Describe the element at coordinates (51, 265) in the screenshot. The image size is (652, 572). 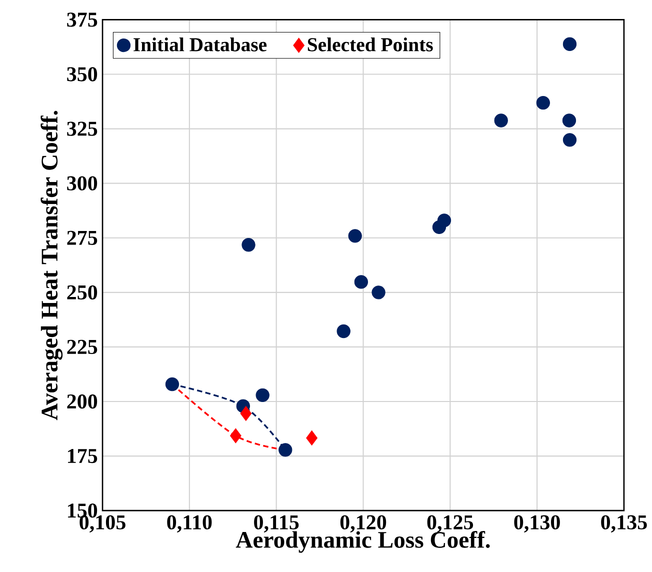
I see `y-axis-title: Averaged Heat Transfer Coeff.` at that location.